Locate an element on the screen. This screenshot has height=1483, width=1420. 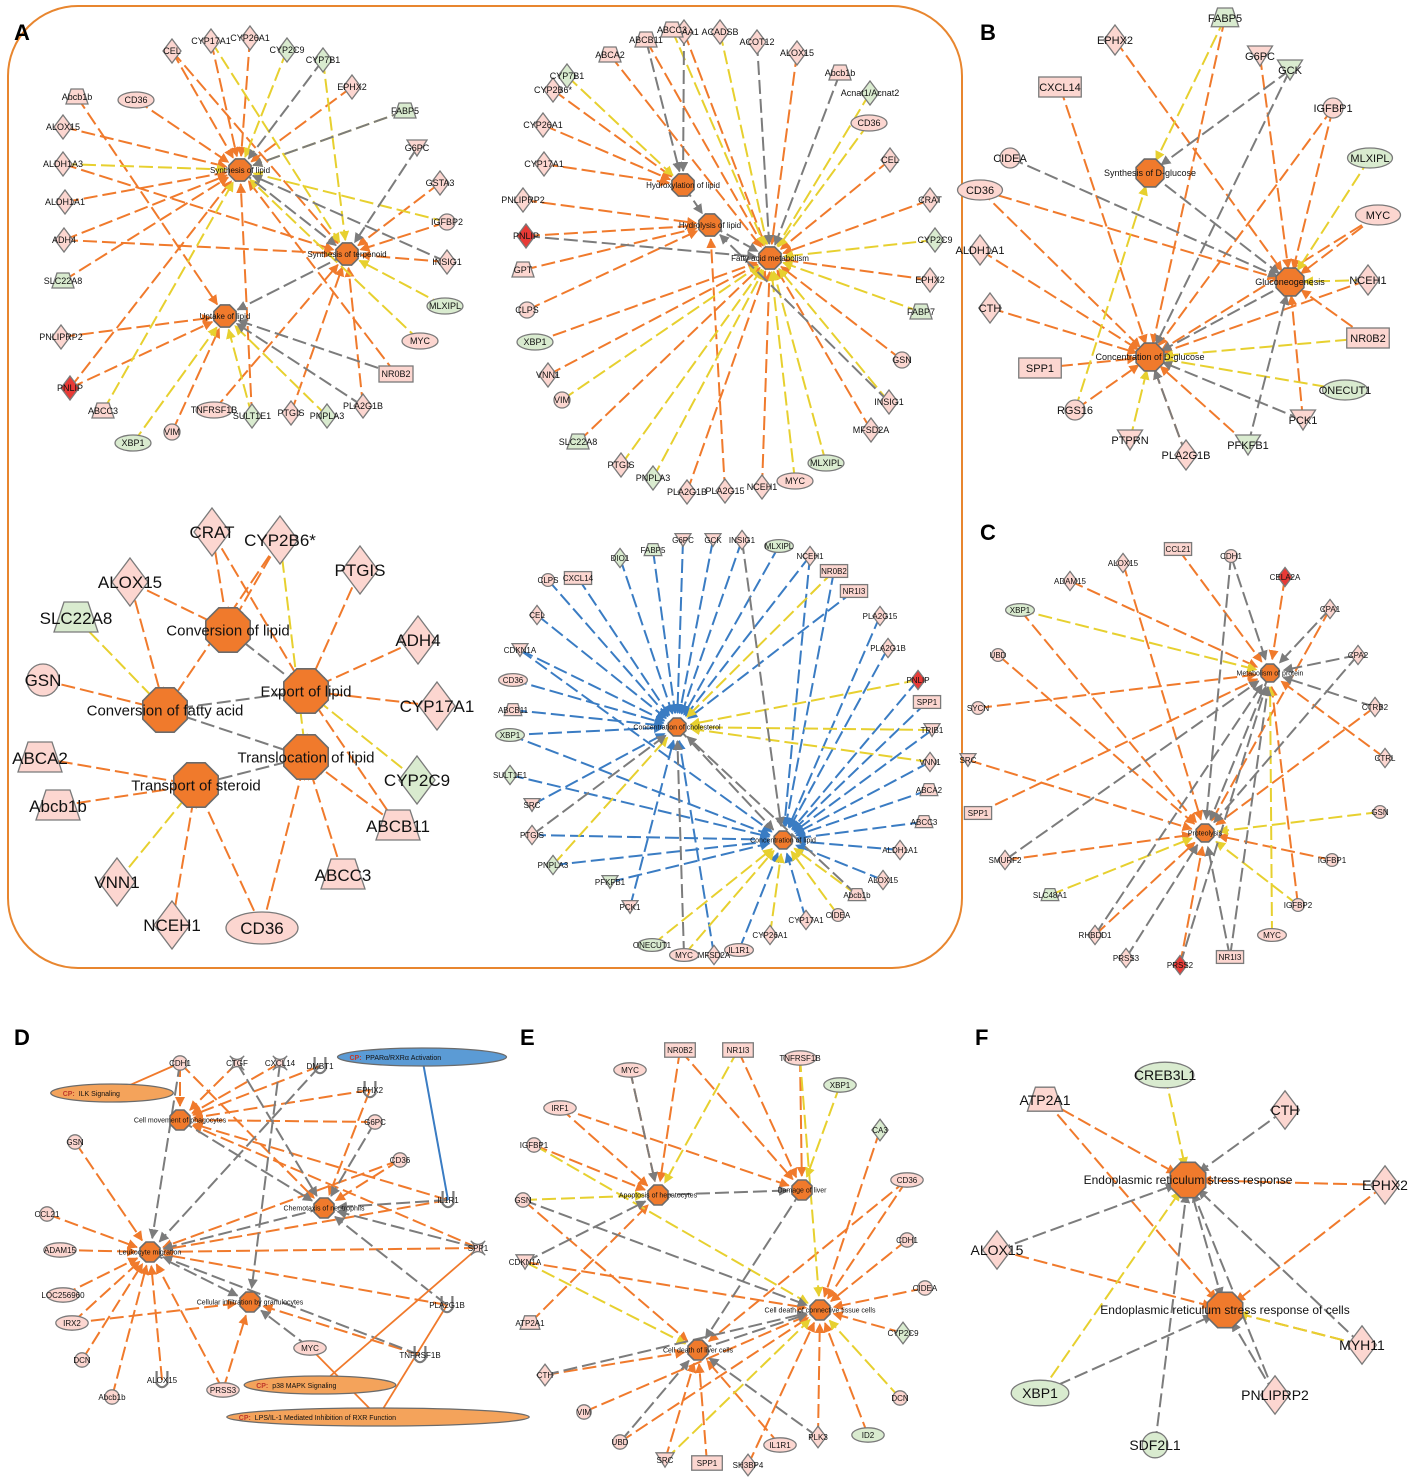
gene-label: MYH11 is located at coordinates (1362, 1345).